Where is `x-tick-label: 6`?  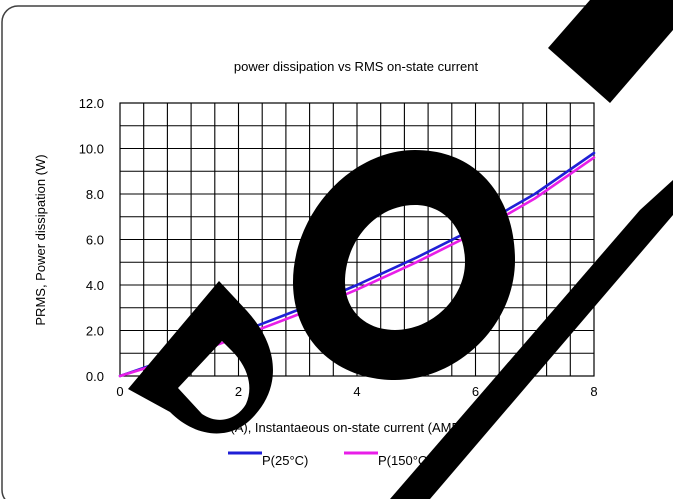
x-tick-label: 6 is located at coordinates (475, 391).